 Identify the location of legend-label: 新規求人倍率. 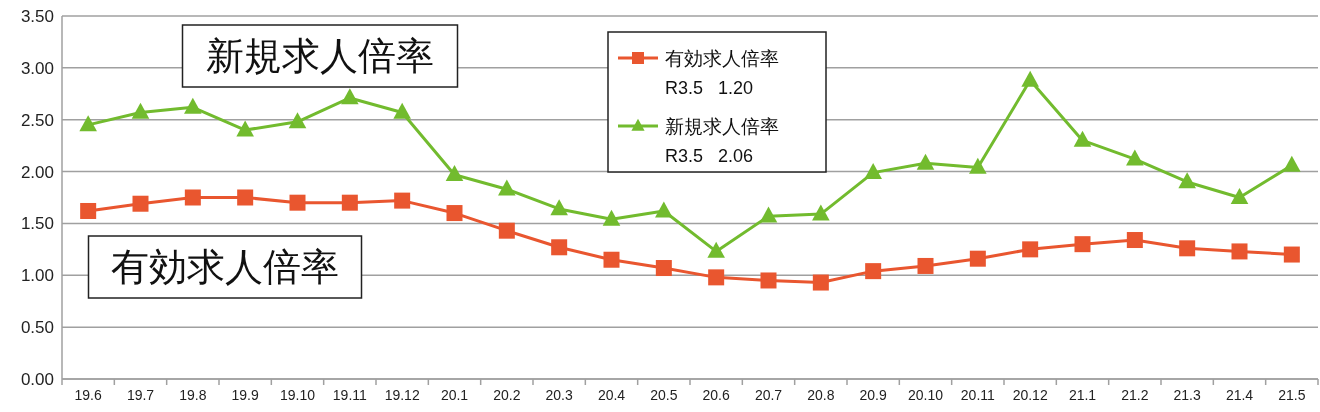
(722, 126).